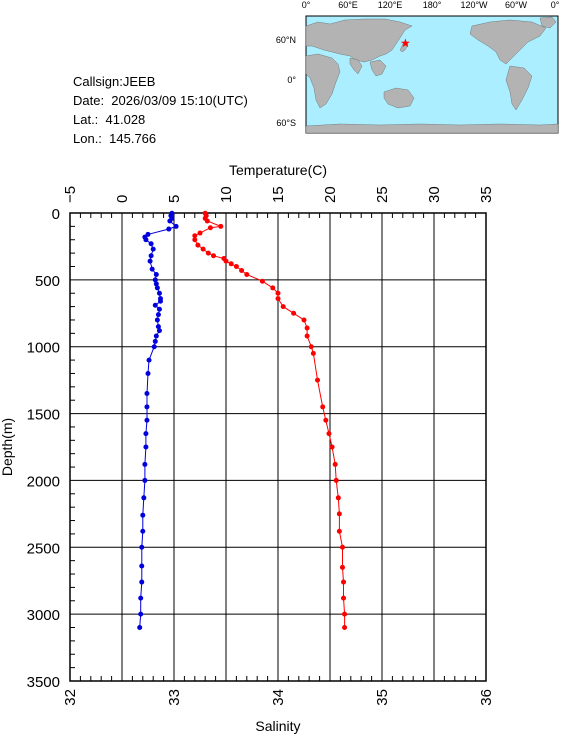 Image resolution: width=564 pixels, height=736 pixels. I want to click on map-lat-label: 60°S, so click(286, 123).